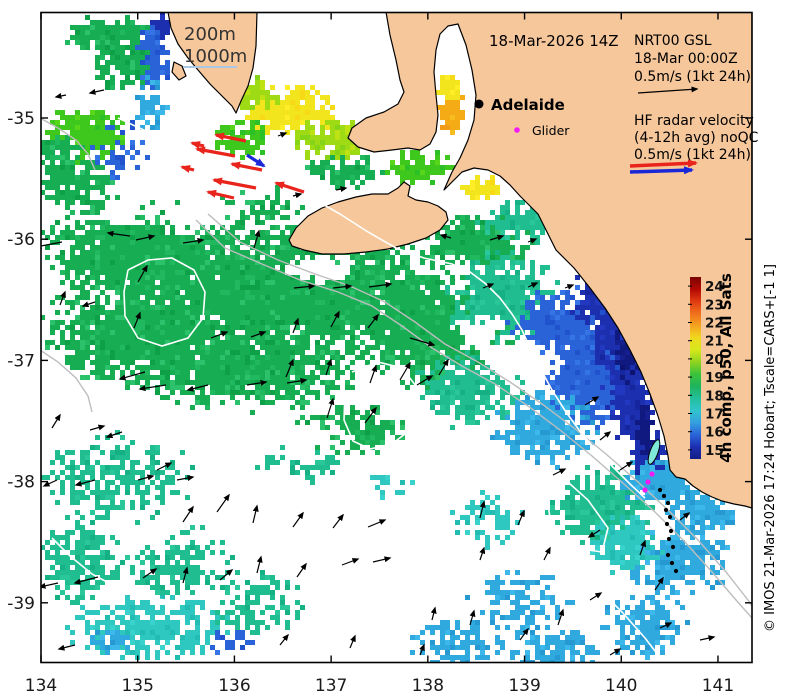 The image size is (792, 700). Describe the element at coordinates (714, 433) in the screenshot. I see `colorbar-tick-label: 16` at that location.